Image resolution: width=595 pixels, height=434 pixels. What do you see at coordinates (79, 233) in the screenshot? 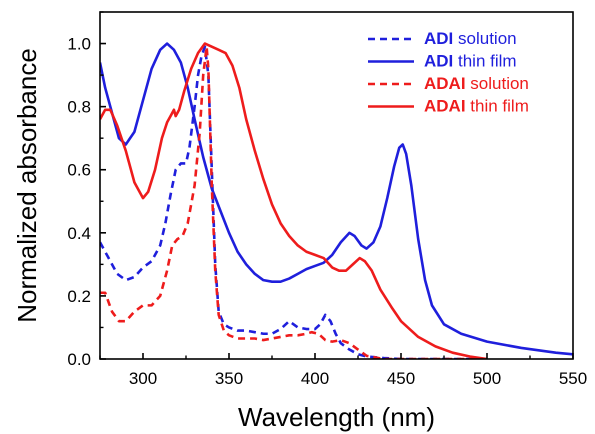
I see `y-tick-label: 0.4` at bounding box center [79, 233].